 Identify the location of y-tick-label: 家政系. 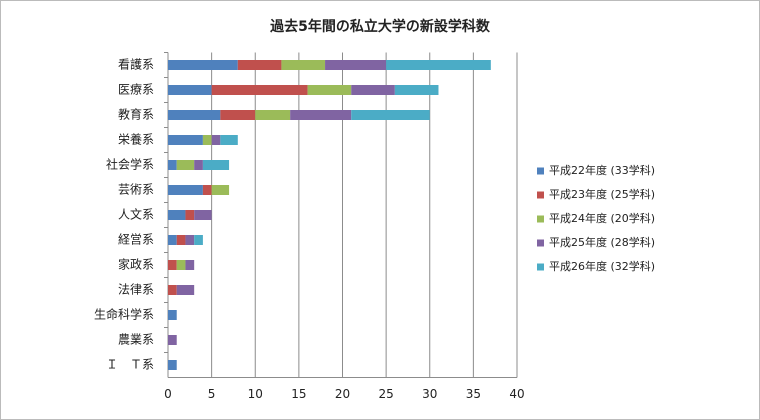
(136, 264).